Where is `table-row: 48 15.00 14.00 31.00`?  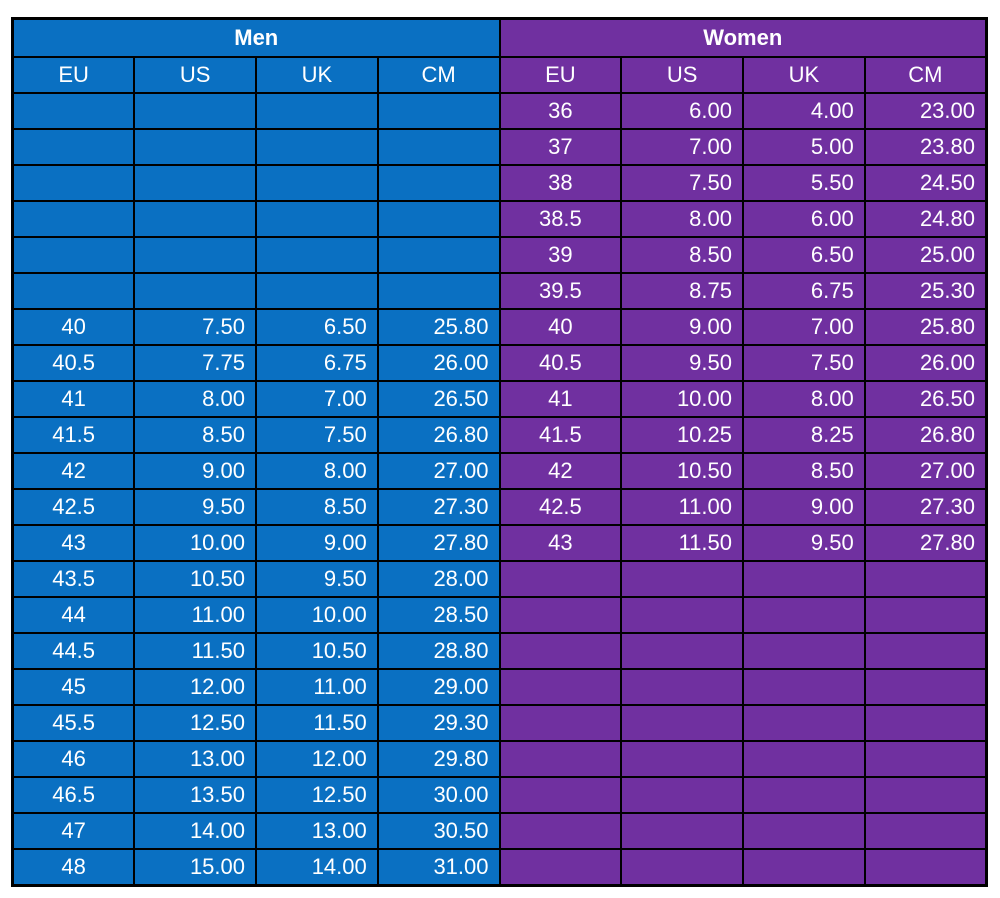 table-row: 48 15.00 14.00 31.00 is located at coordinates (499, 867).